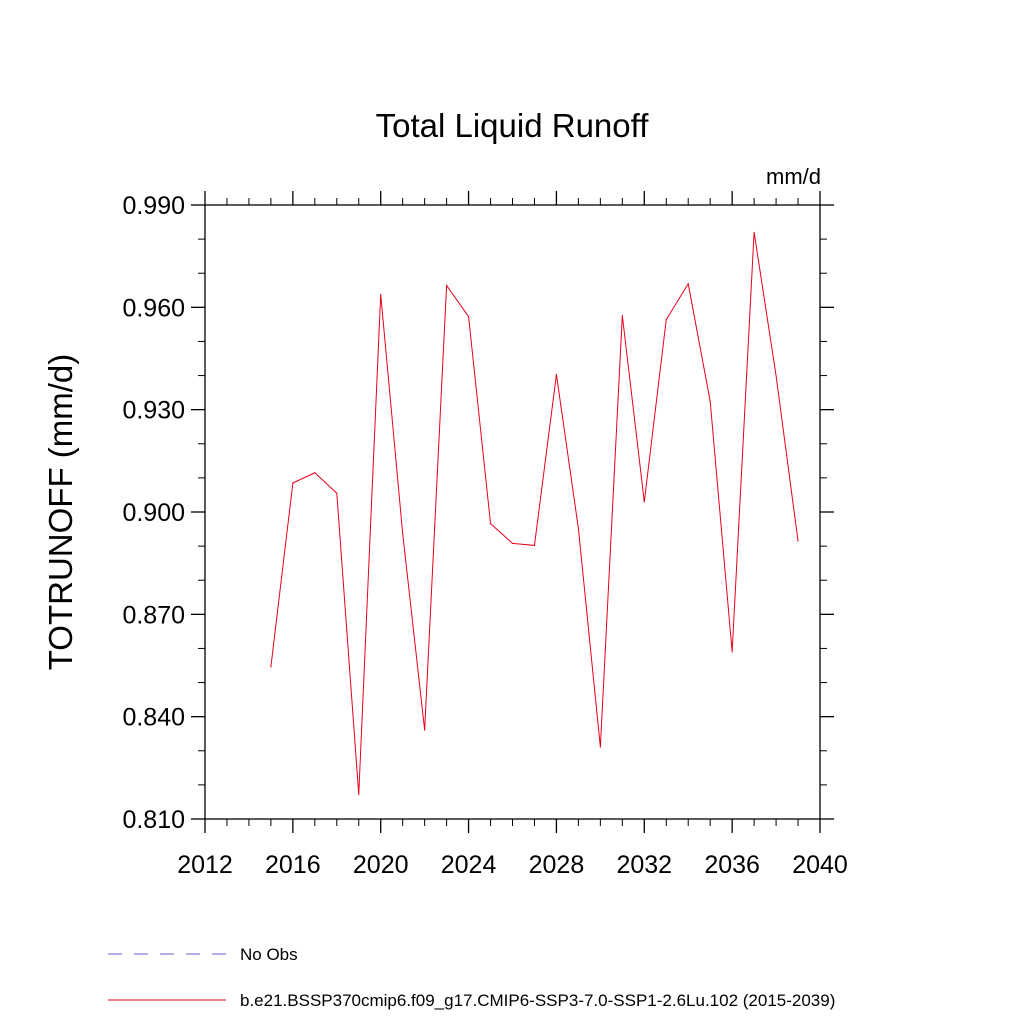  Describe the element at coordinates (732, 865) in the screenshot. I see `x-tick-label: 2036` at that location.